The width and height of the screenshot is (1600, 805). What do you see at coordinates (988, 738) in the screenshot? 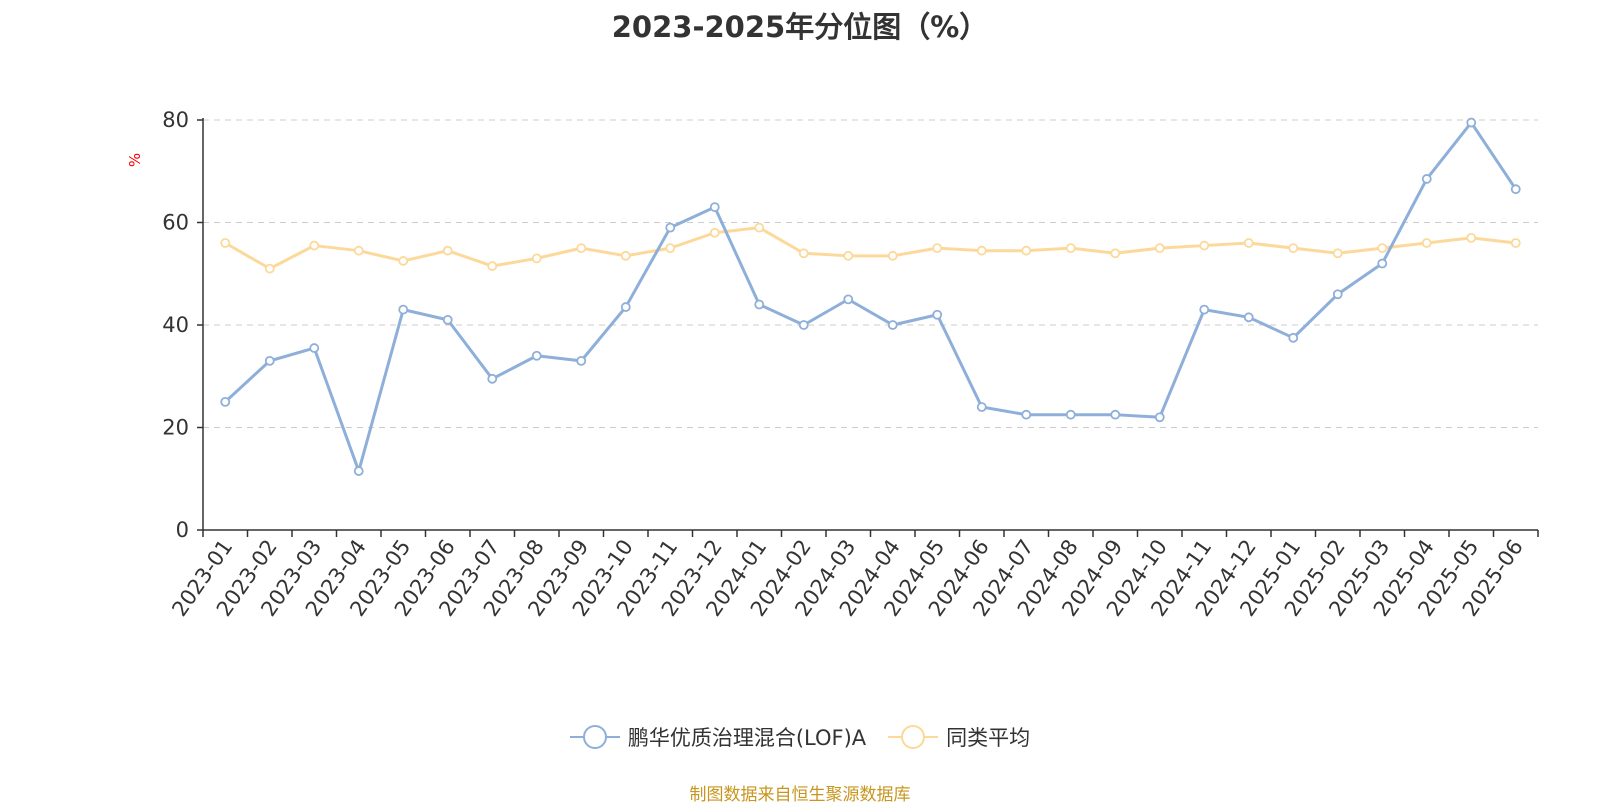
I see `legend-label-series-2: 同类平均` at bounding box center [988, 738].